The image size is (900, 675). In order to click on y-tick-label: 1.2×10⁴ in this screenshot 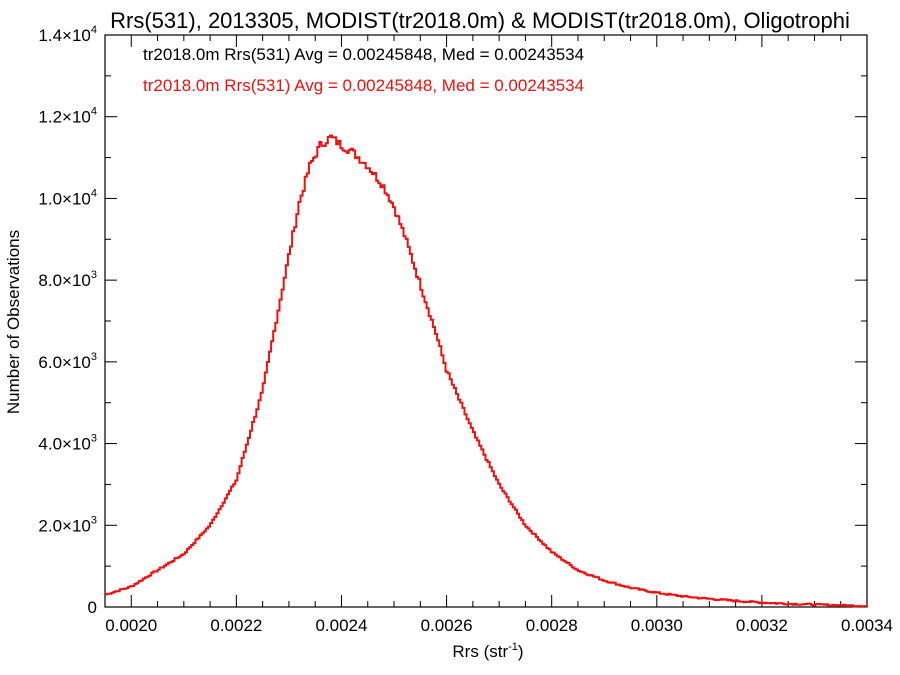, I will do `click(67, 116)`.